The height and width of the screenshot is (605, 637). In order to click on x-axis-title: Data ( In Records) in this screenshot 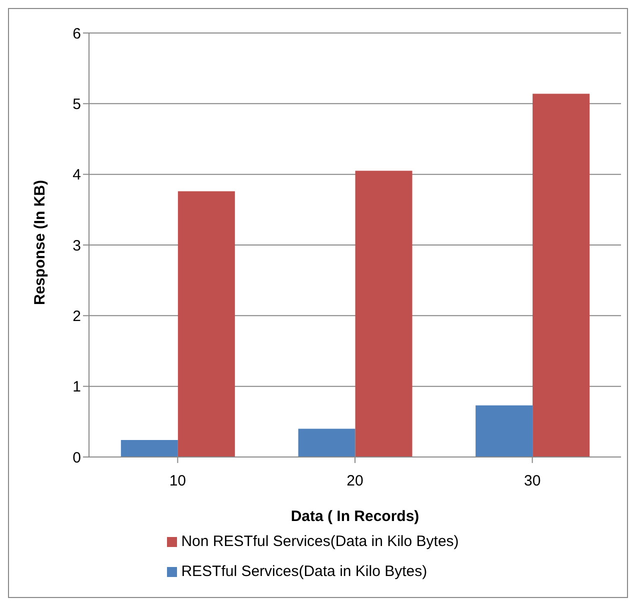, I will do `click(355, 516)`.